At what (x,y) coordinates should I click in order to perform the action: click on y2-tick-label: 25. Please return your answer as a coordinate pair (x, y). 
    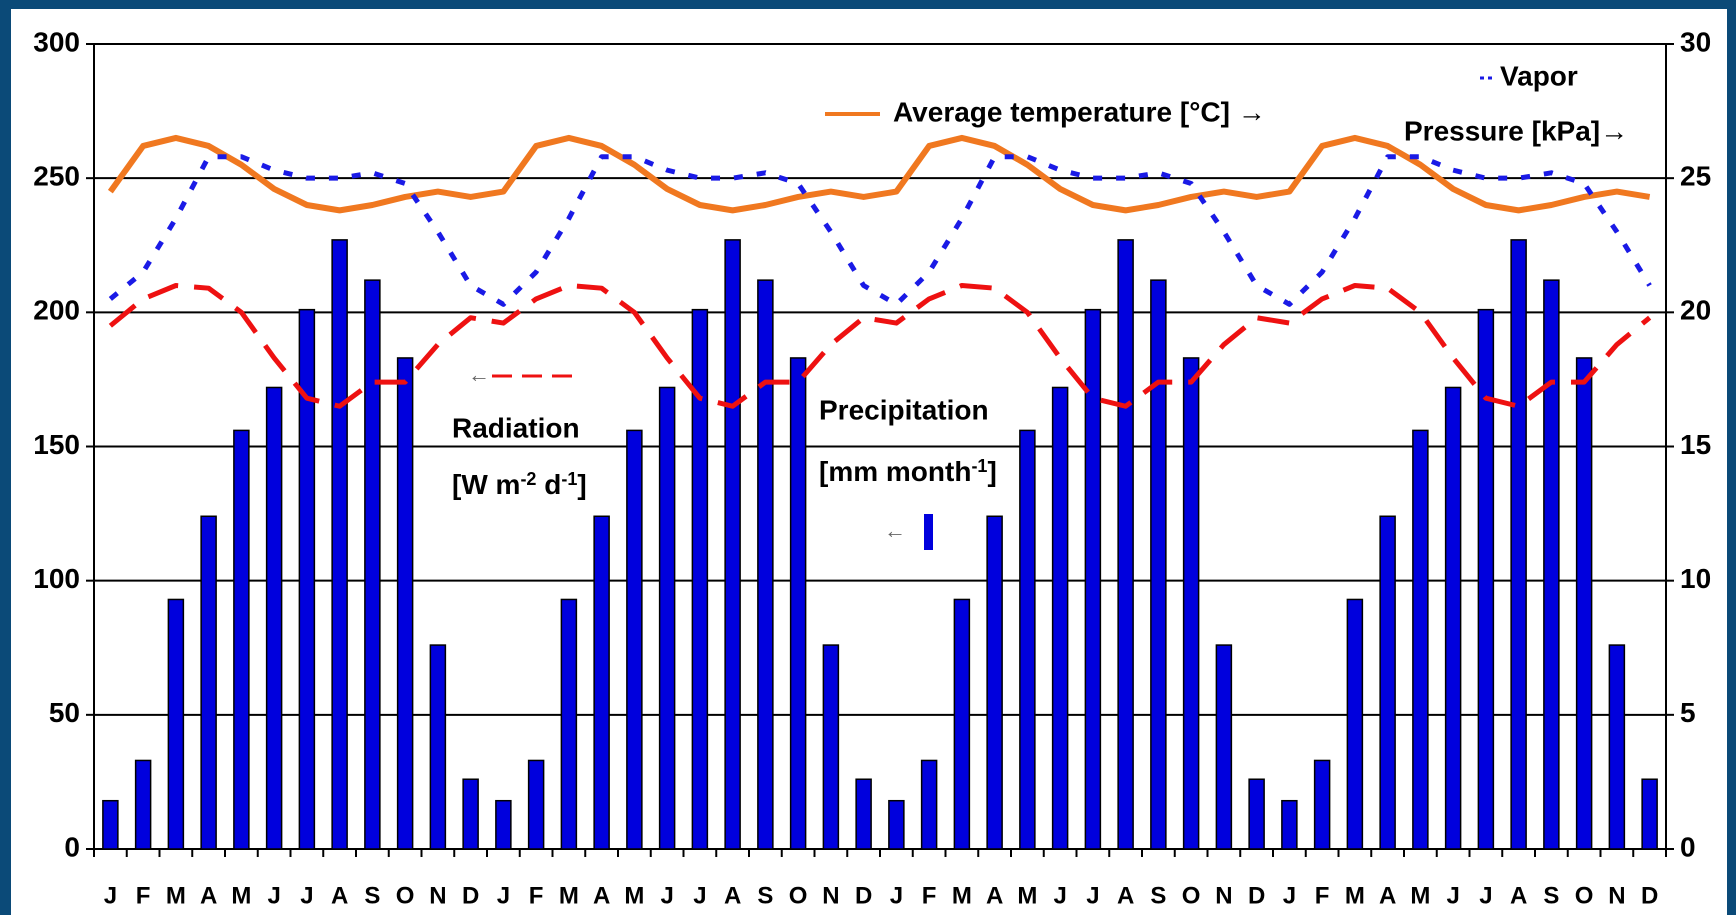
    Looking at the image, I should click on (1695, 176).